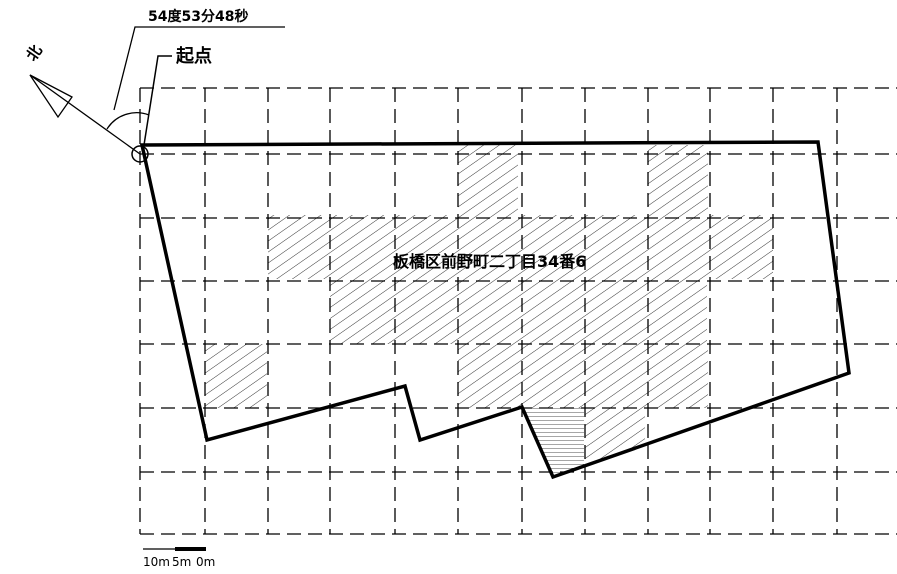 The width and height of the screenshot is (897, 574). What do you see at coordinates (85, 114) in the screenshot?
I see `north-line` at bounding box center [85, 114].